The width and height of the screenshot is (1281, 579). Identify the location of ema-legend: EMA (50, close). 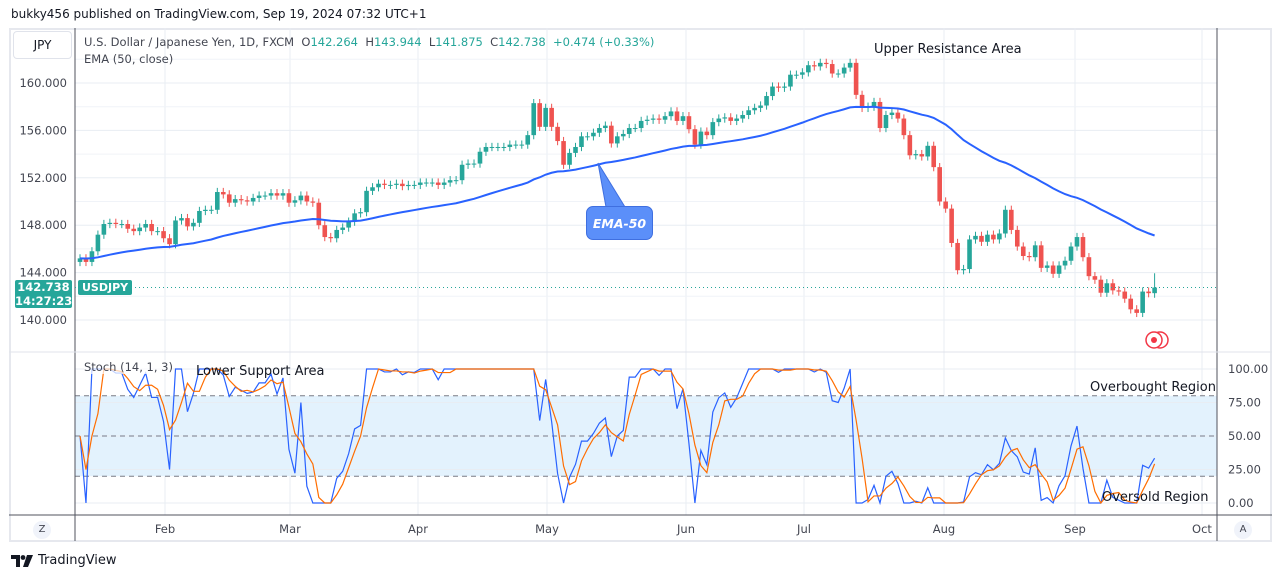
(129, 59).